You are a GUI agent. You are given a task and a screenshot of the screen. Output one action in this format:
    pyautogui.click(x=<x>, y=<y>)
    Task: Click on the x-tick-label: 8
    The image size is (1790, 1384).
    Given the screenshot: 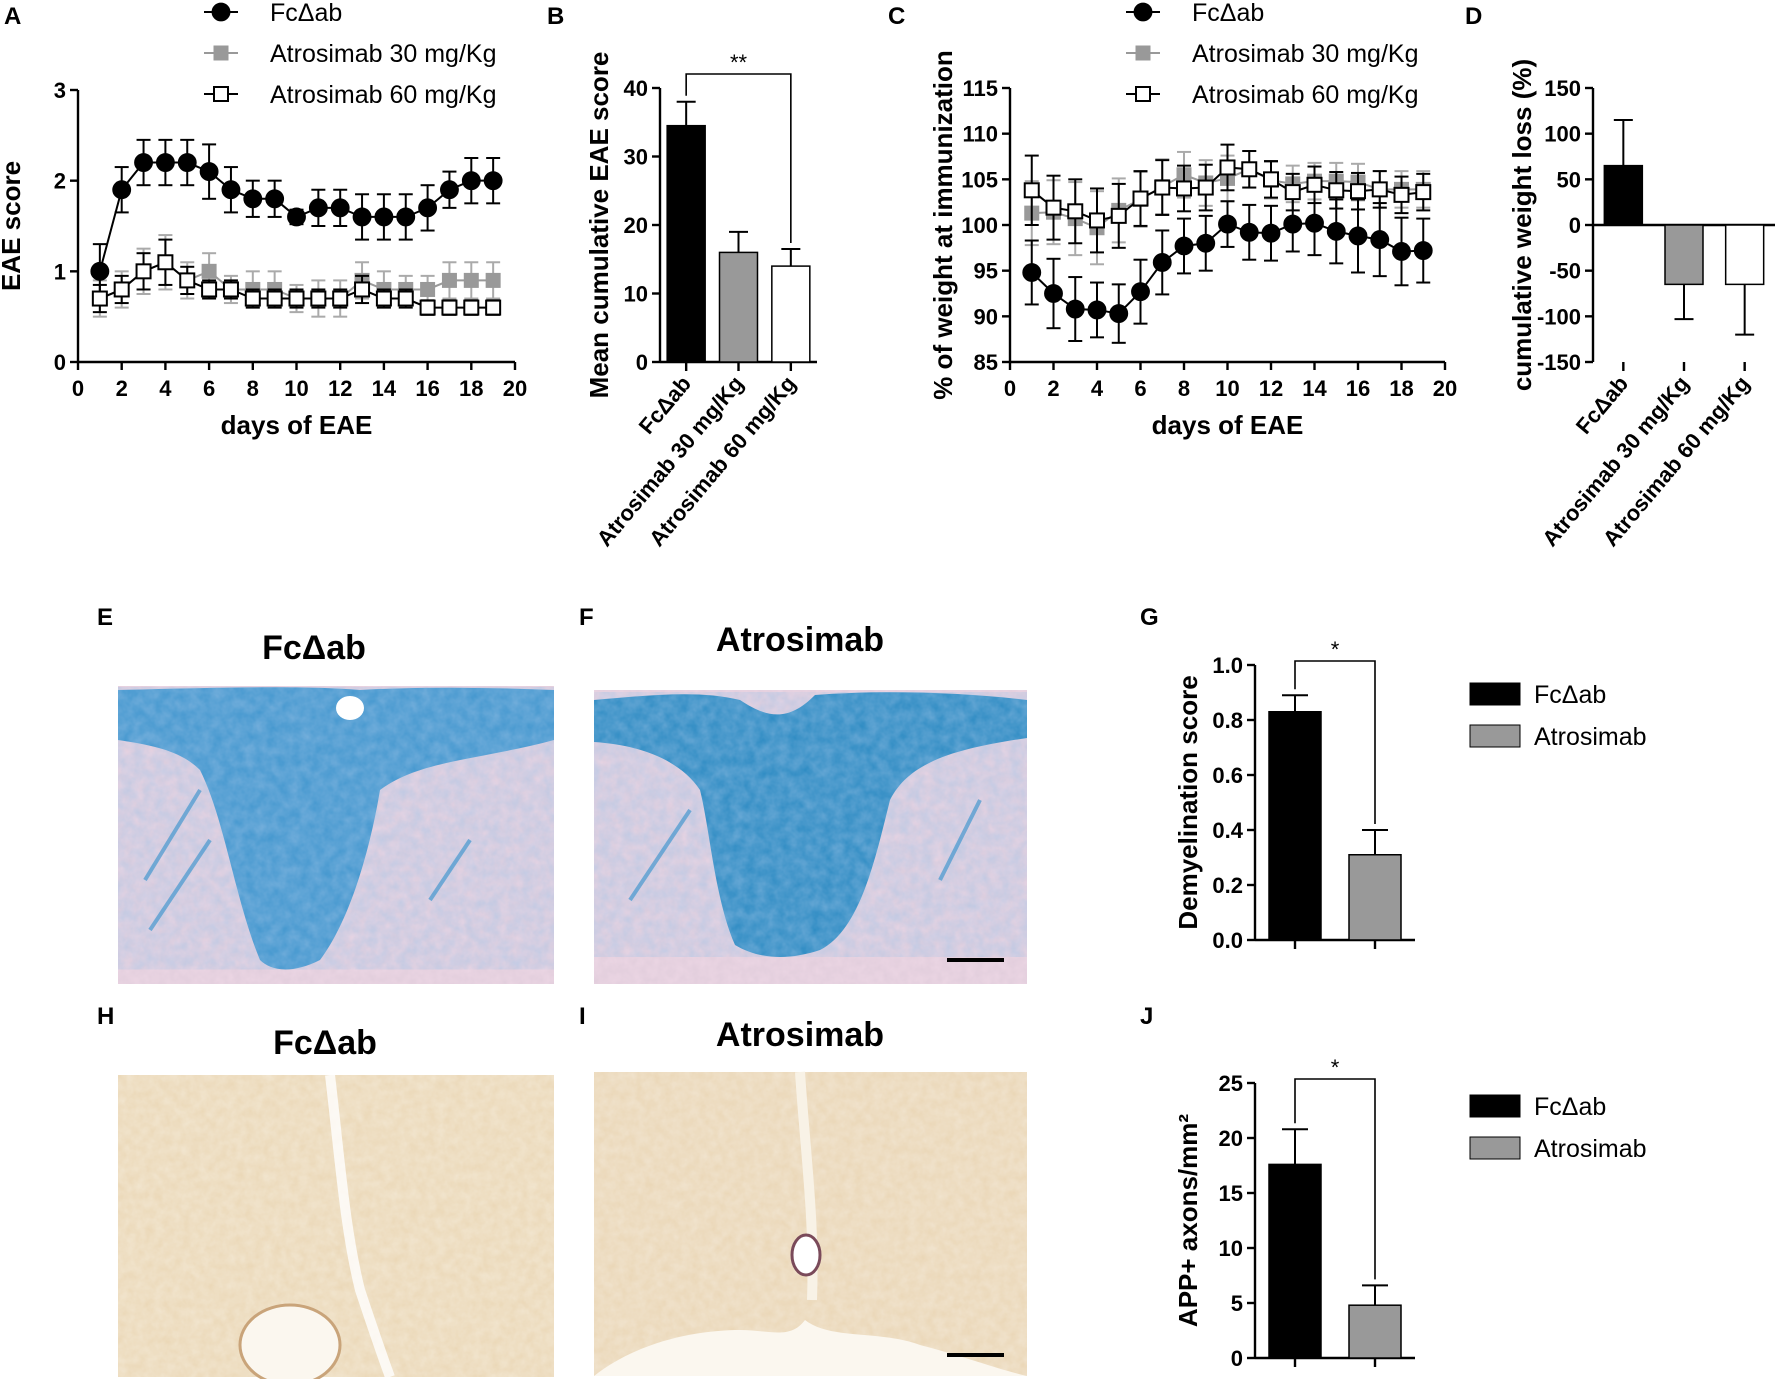 What is the action you would take?
    pyautogui.click(x=1184, y=388)
    